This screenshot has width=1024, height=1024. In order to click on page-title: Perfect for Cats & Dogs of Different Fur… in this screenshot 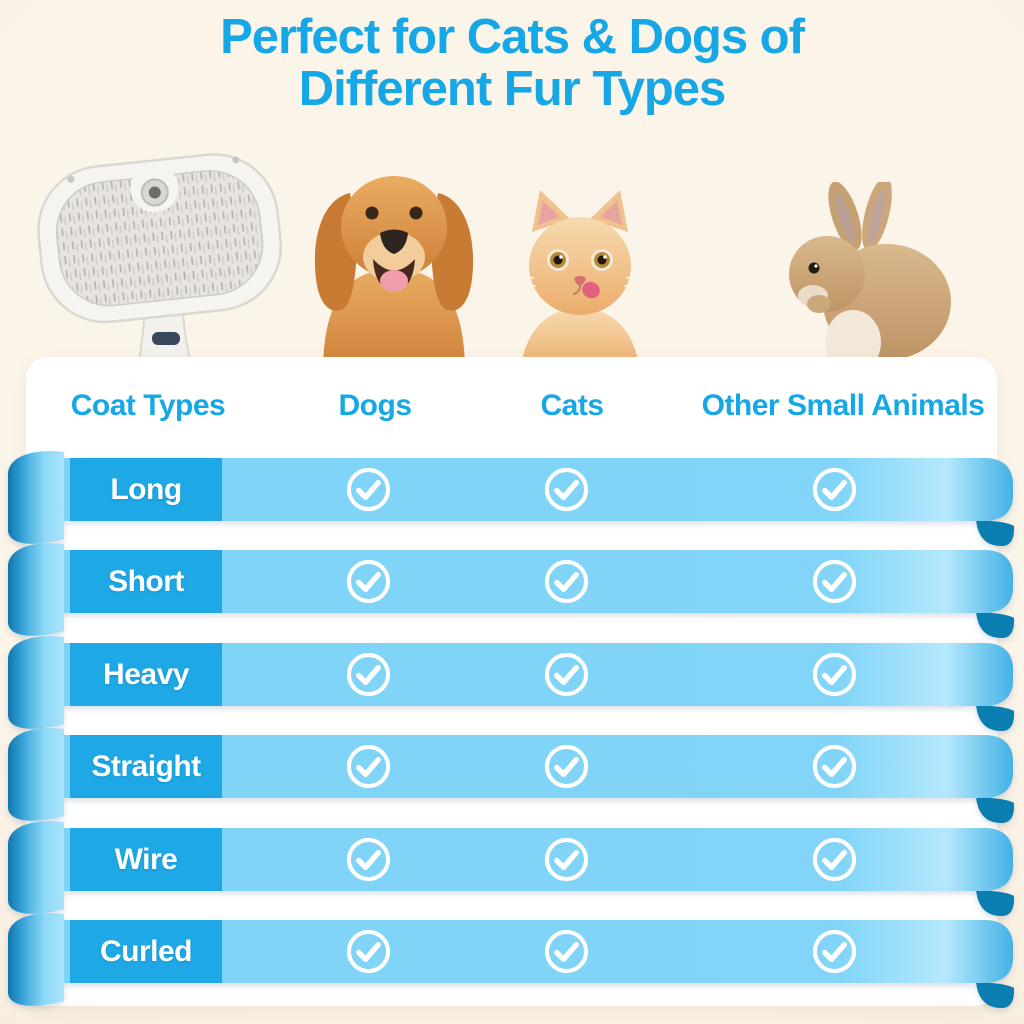, I will do `click(512, 63)`.